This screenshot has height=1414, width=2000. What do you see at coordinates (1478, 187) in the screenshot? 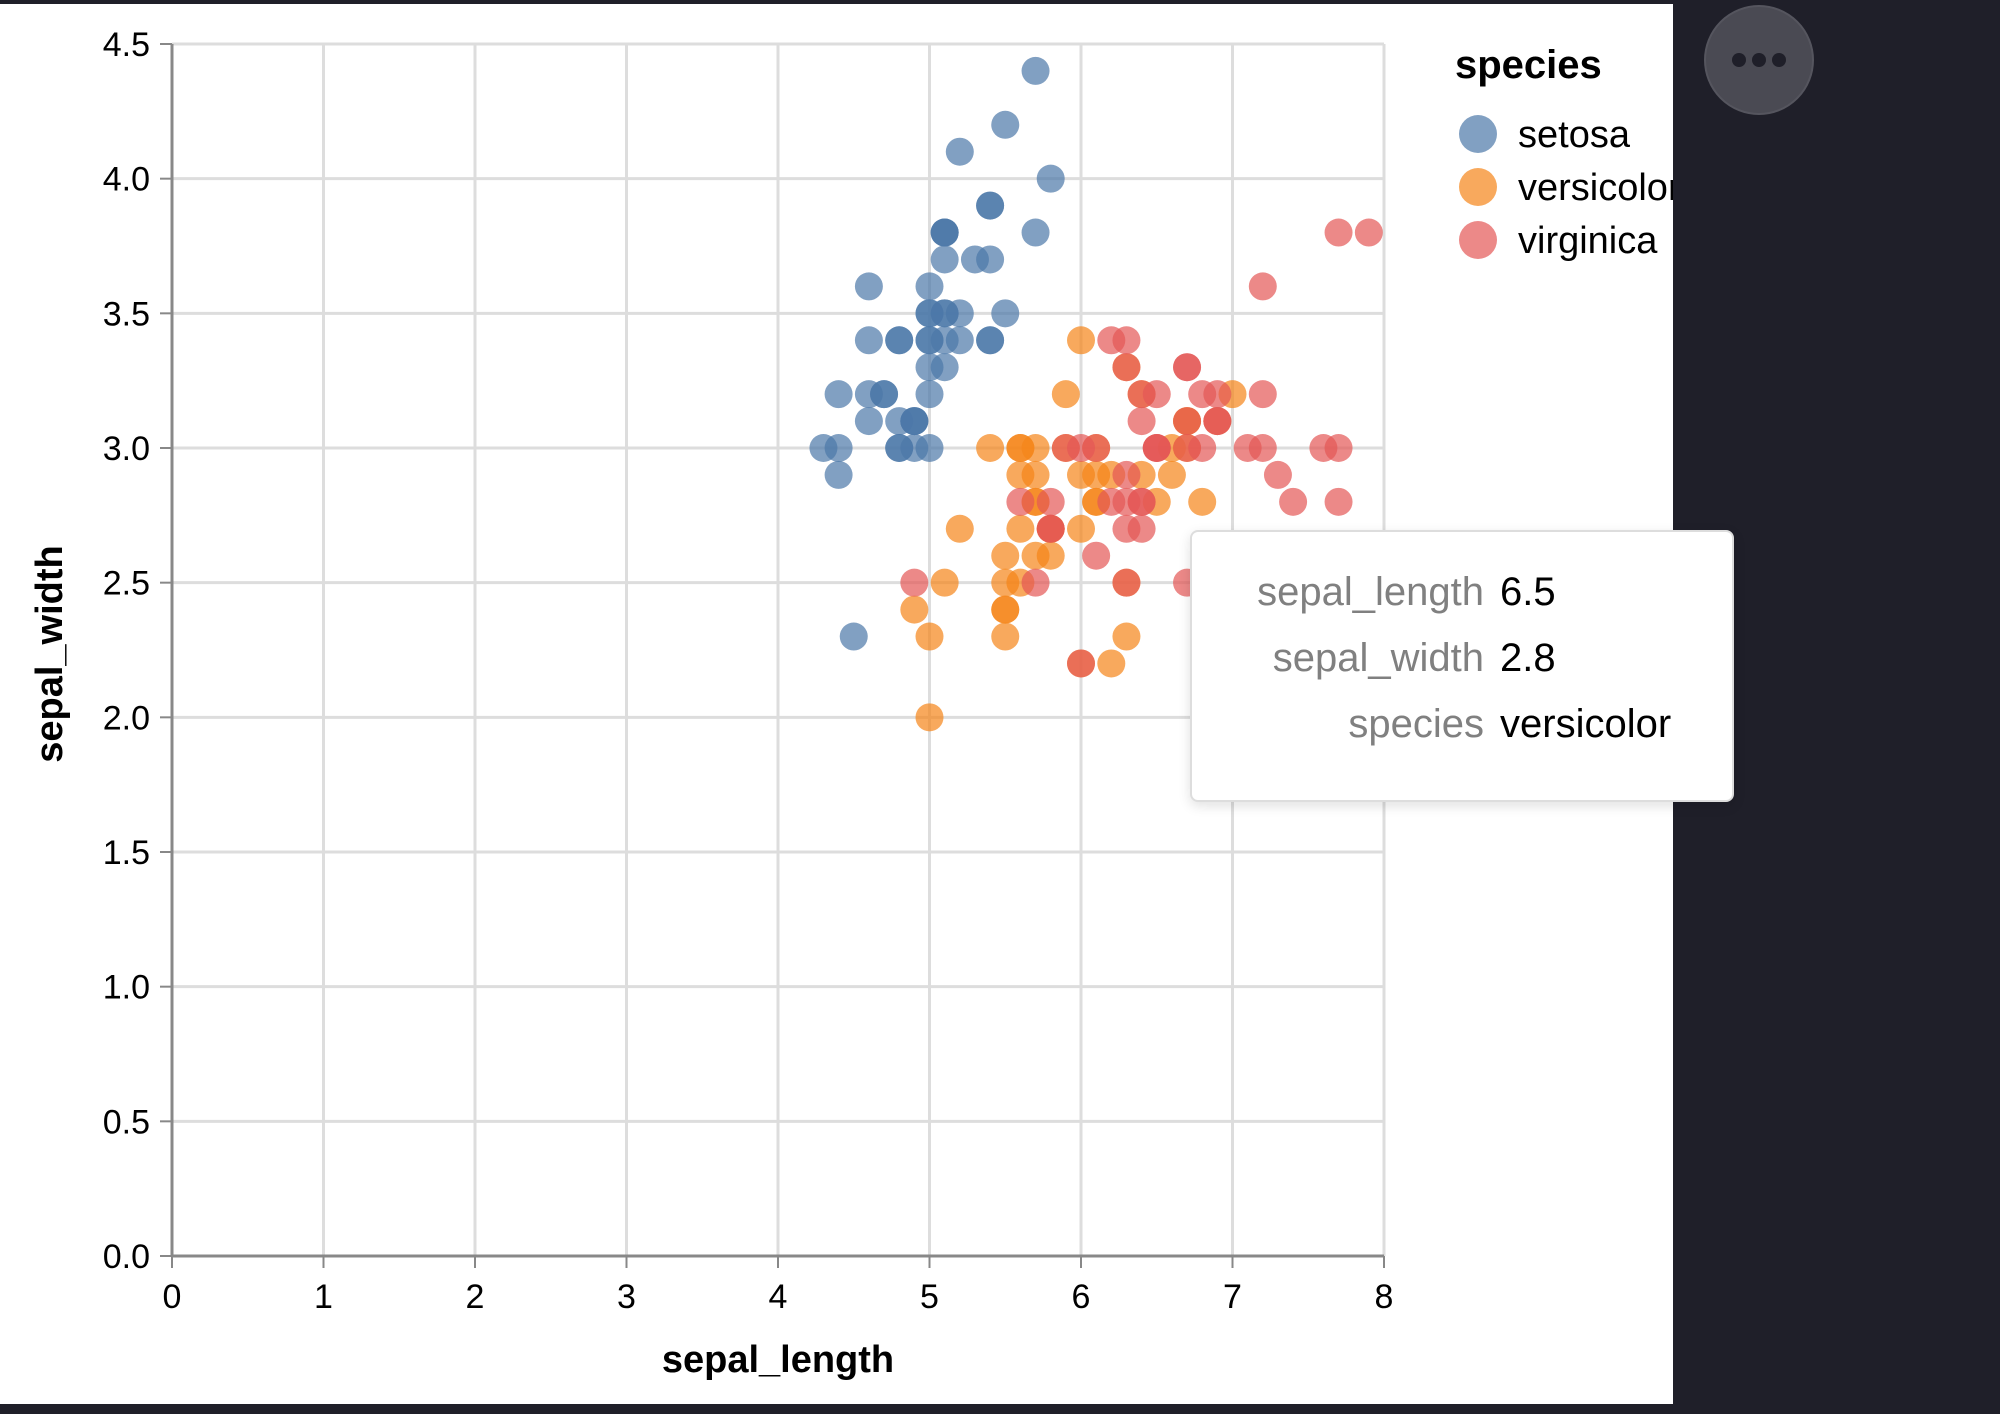
I see `legend-symbol-versicolor` at bounding box center [1478, 187].